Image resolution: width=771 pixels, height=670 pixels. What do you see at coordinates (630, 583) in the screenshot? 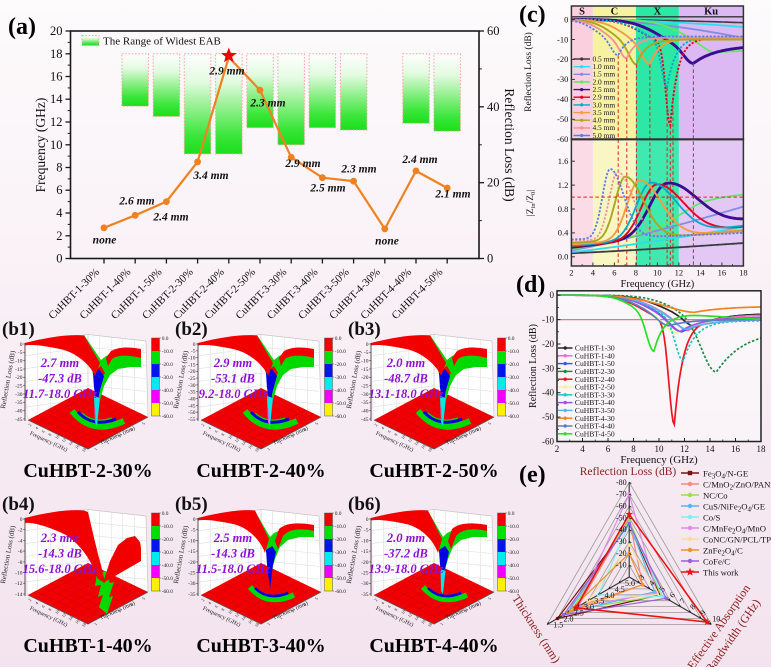
I see `svg-text: 5.0` at bounding box center [630, 583].